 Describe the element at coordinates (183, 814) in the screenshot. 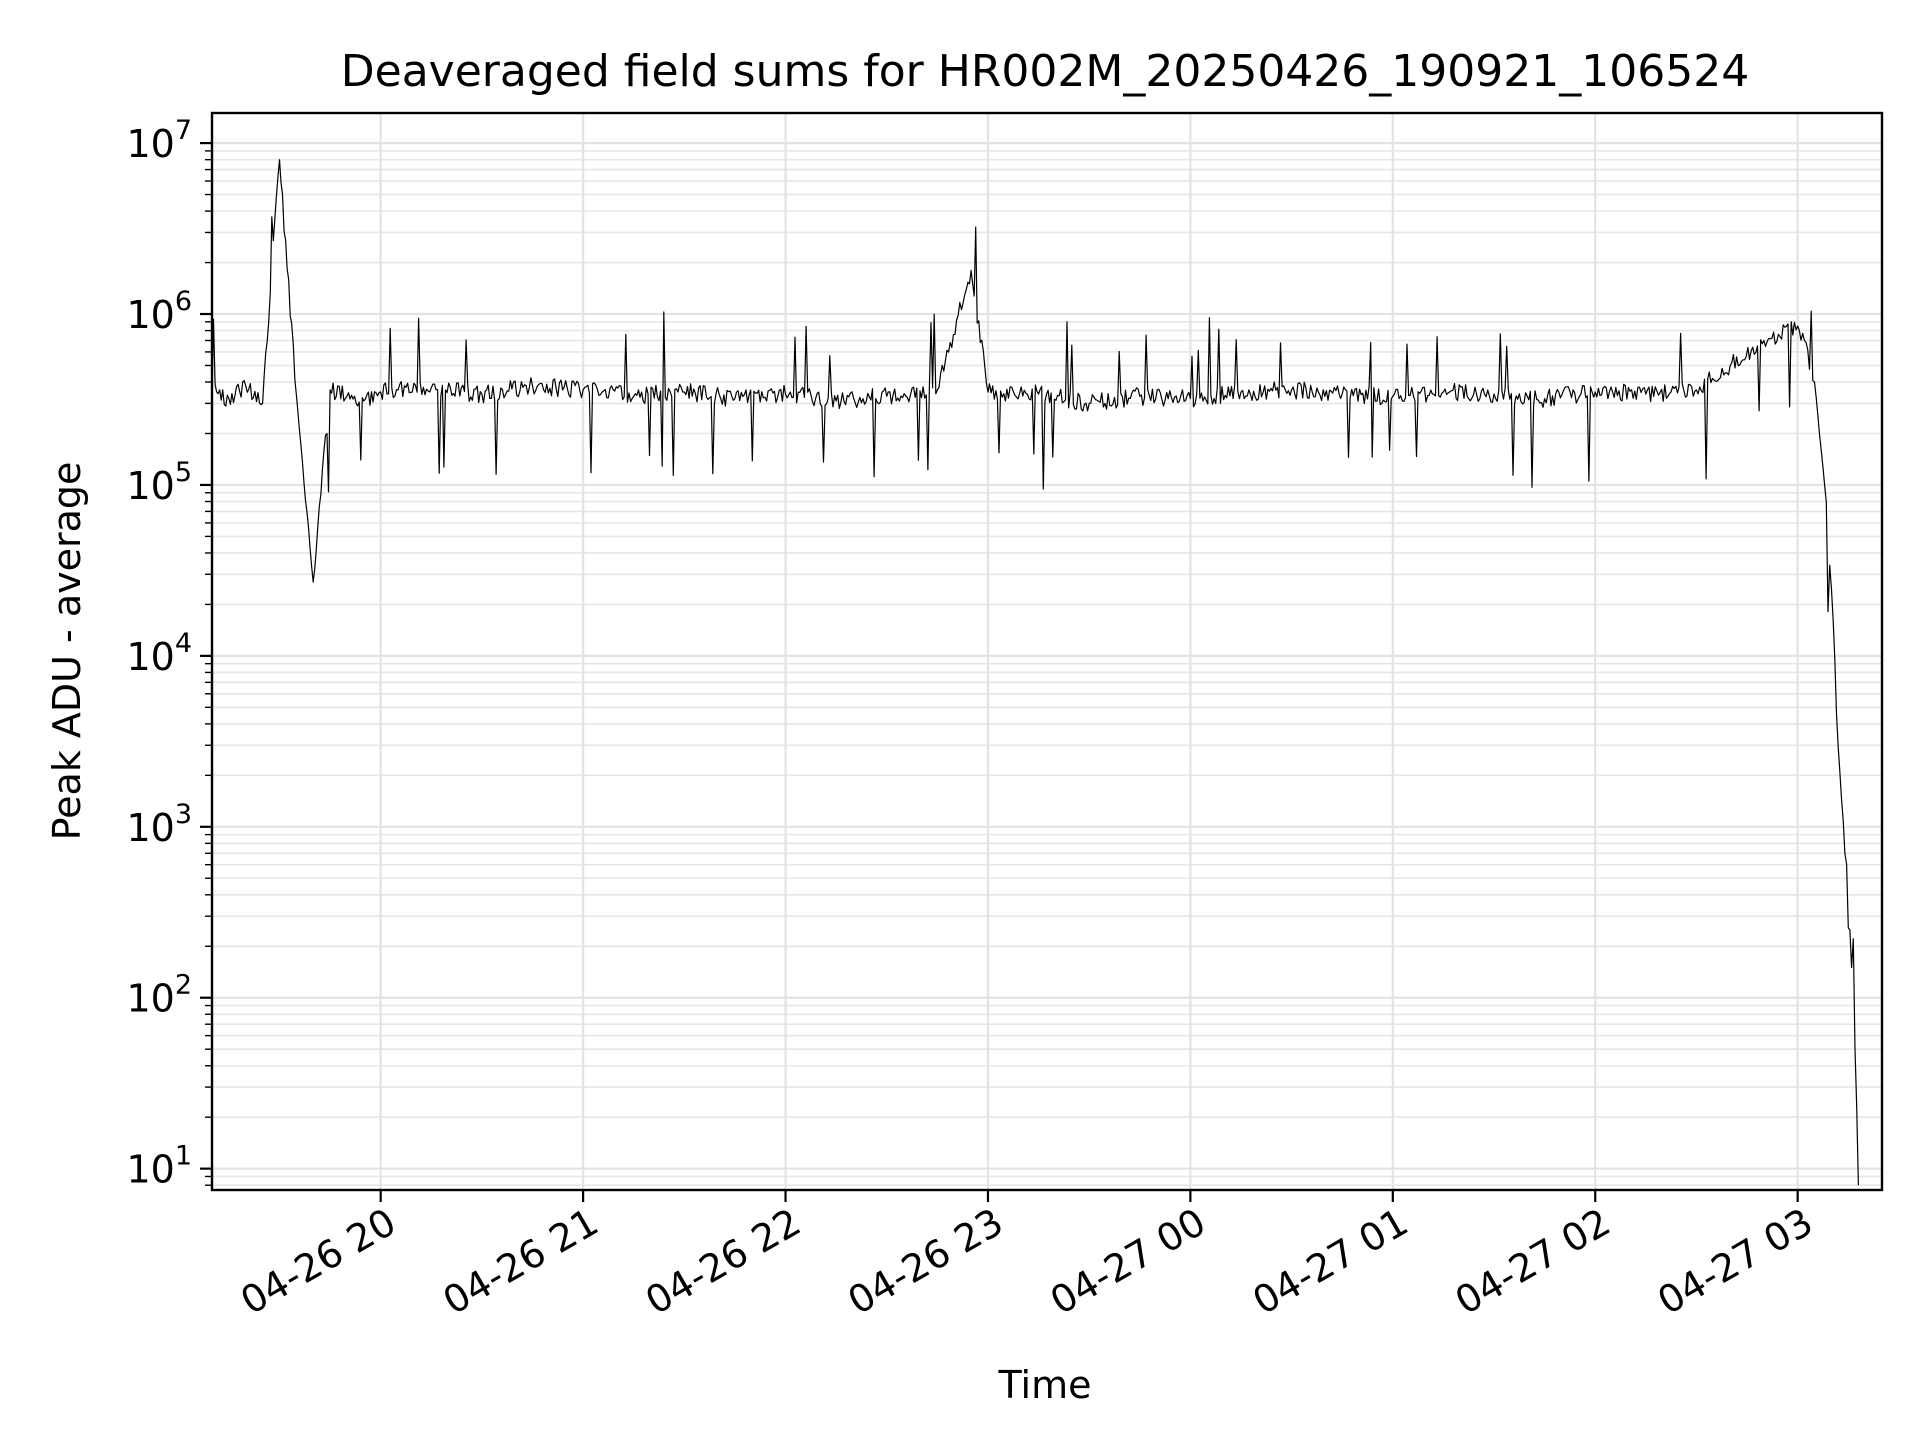

I see `y-tick-label-exponent: 3` at that location.